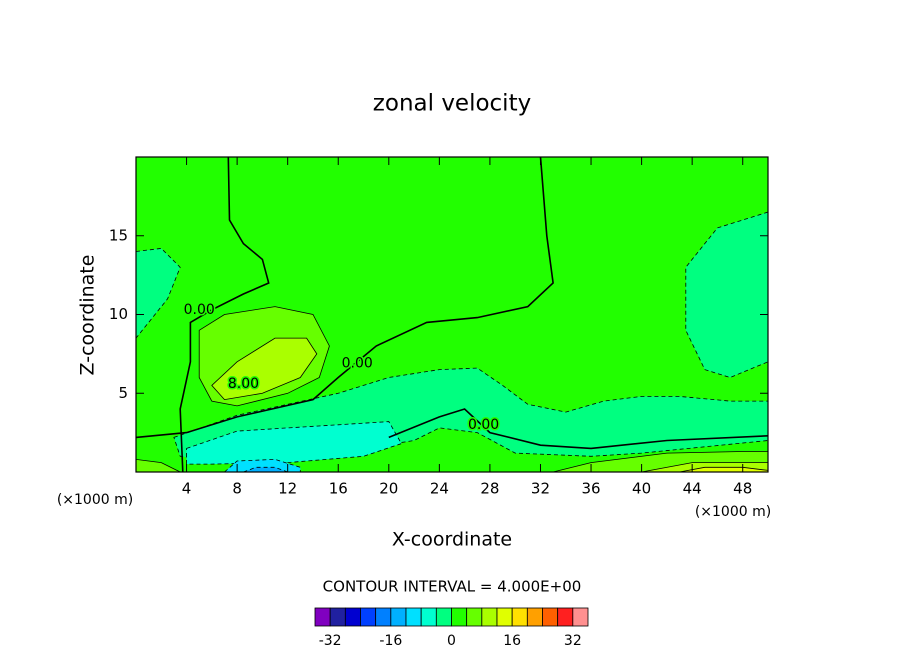  I want to click on colorbar-tick-label: -32, so click(330, 641).